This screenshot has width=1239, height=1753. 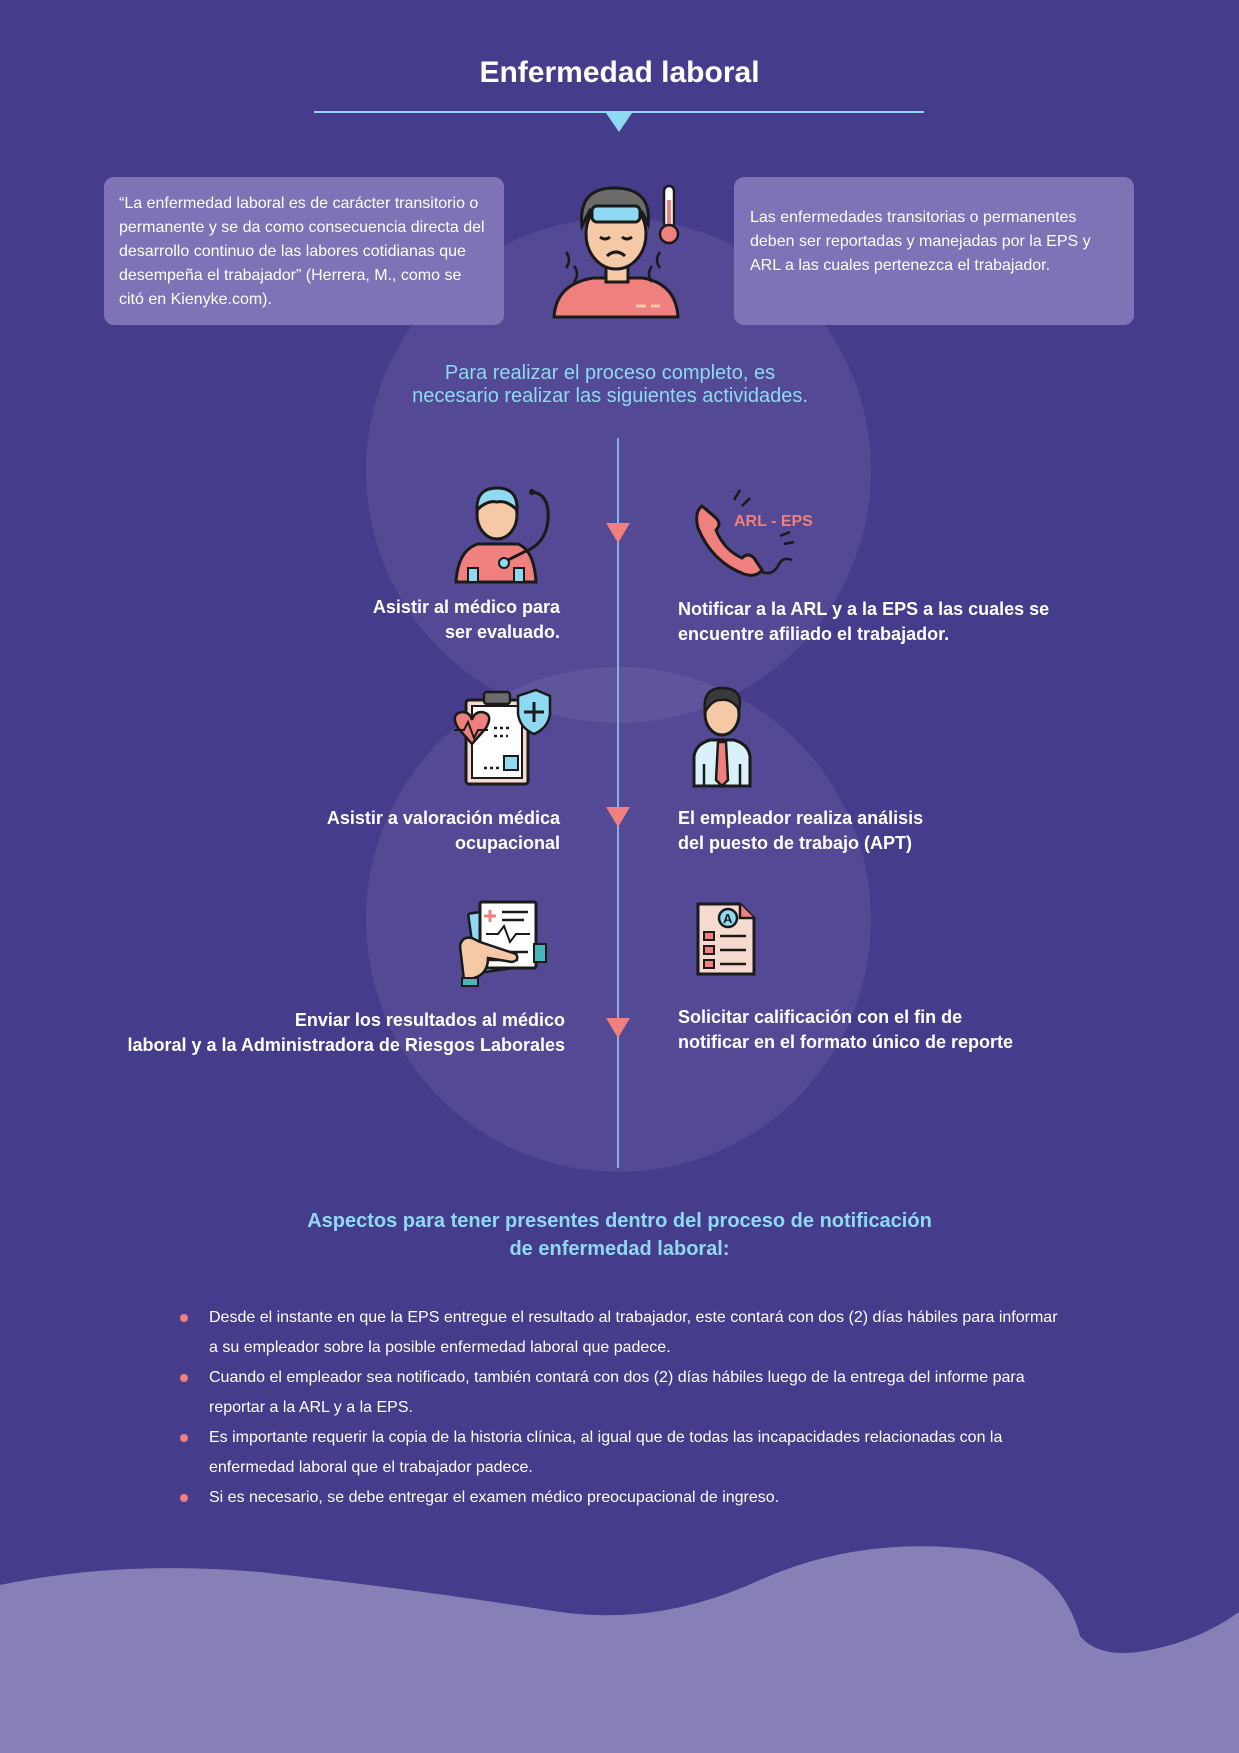 I want to click on step-6-line-1: Solicitar calificación con el fin de, so click(x=820, y=1017).